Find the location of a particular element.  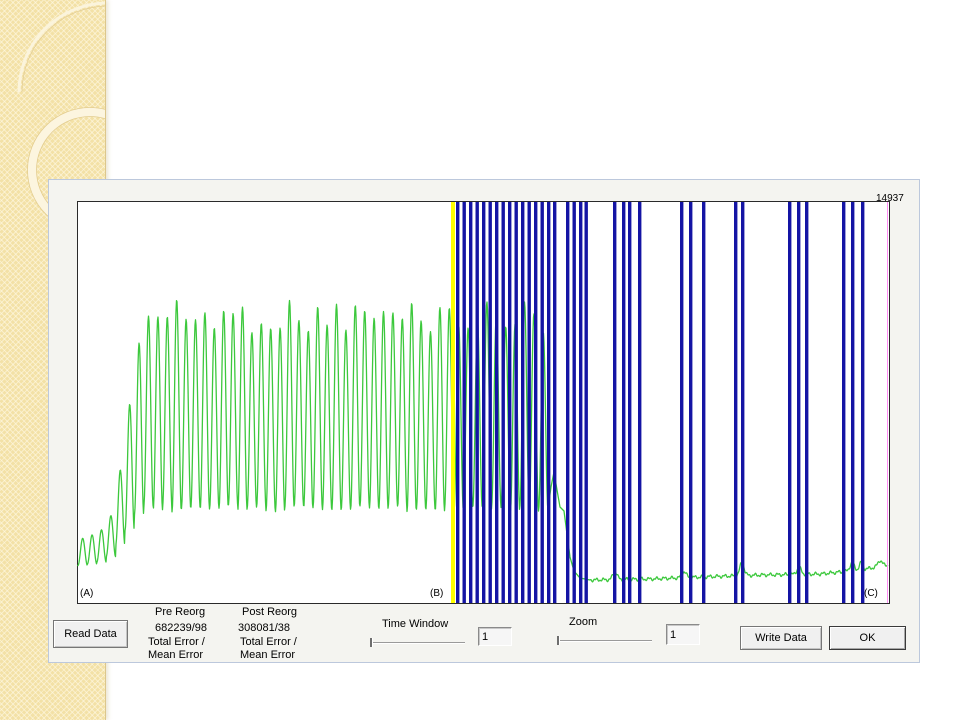

marker-label-c: (C) is located at coordinates (871, 593).